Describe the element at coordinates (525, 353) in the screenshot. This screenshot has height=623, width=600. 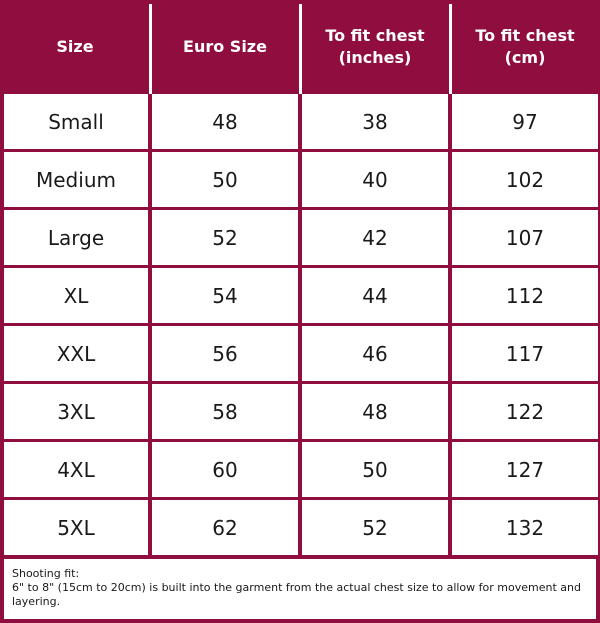
I see `cell-chest-cm: 117` at that location.